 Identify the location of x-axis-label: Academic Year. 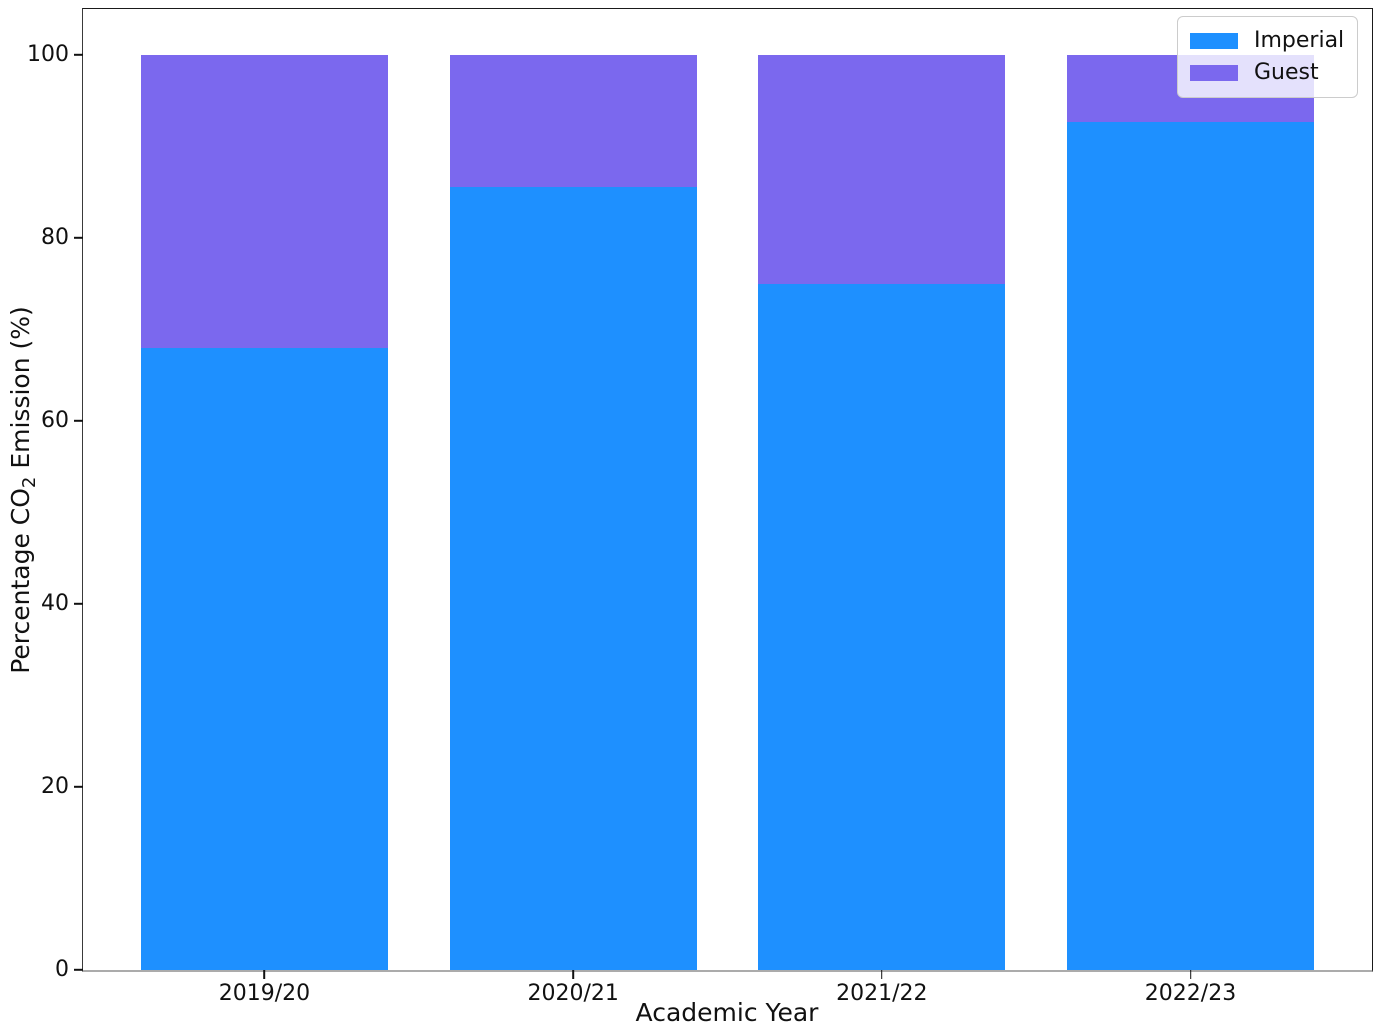
(727, 1012).